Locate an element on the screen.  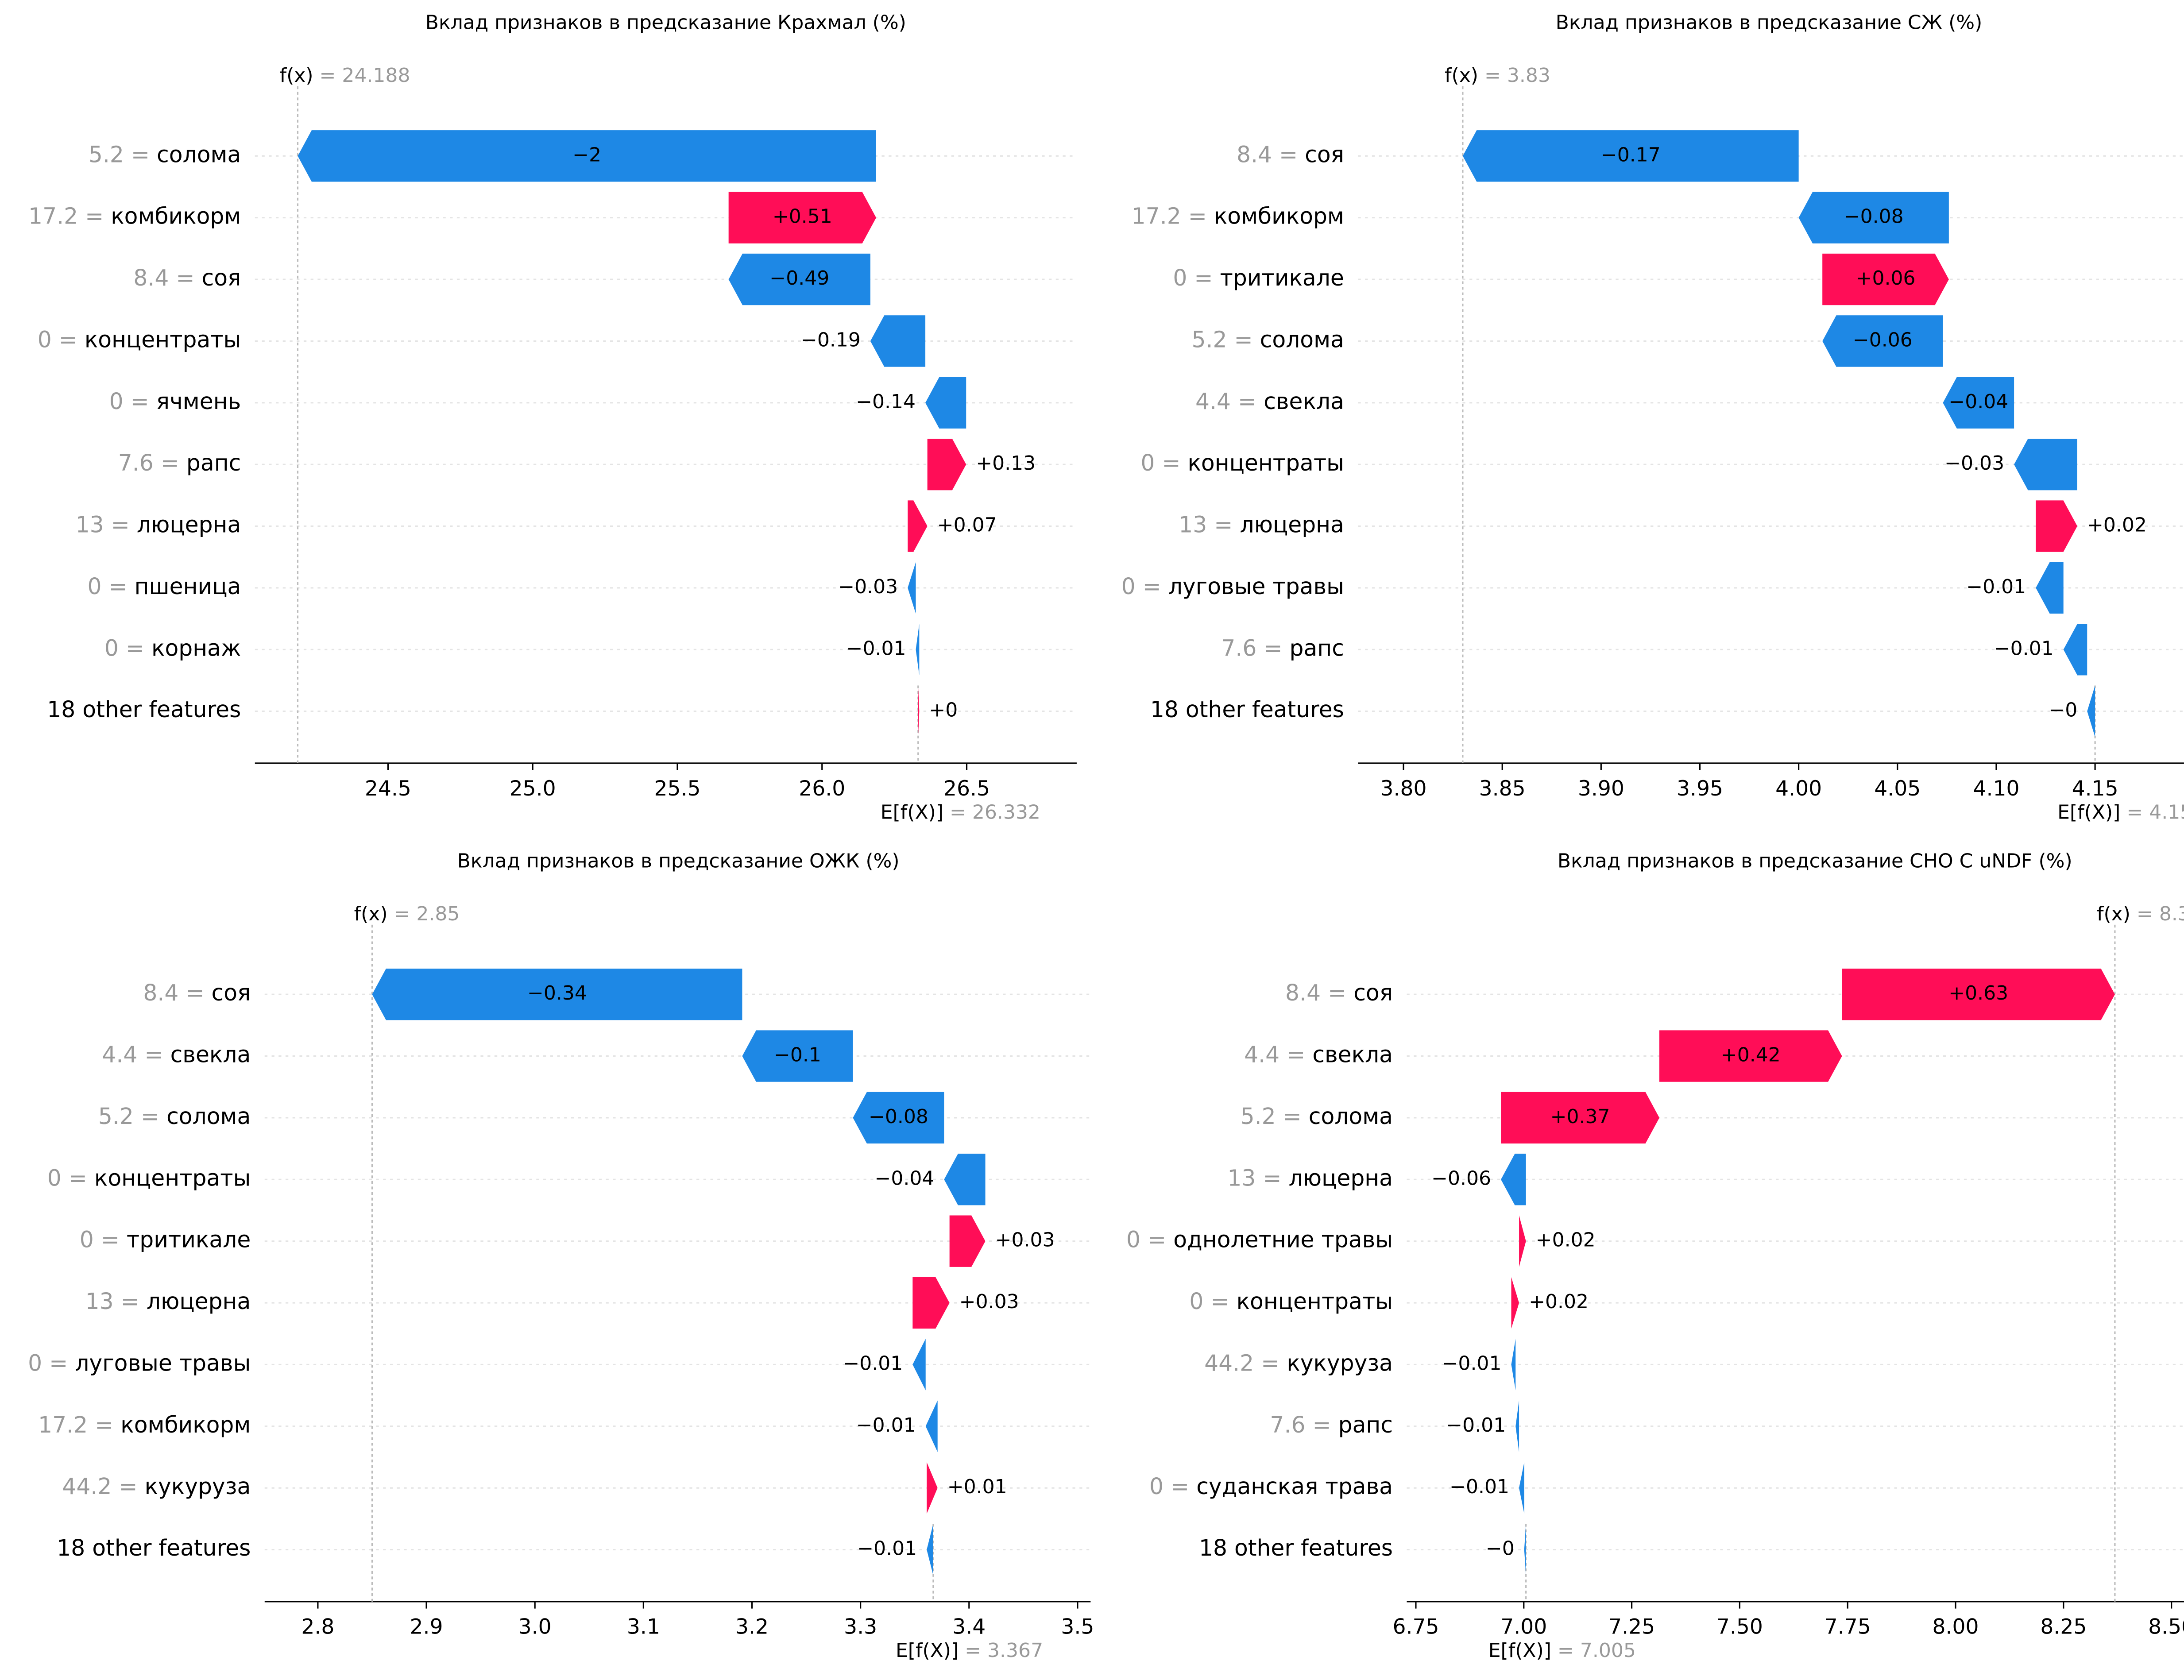
value-label: −0.14 is located at coordinates (886, 402).